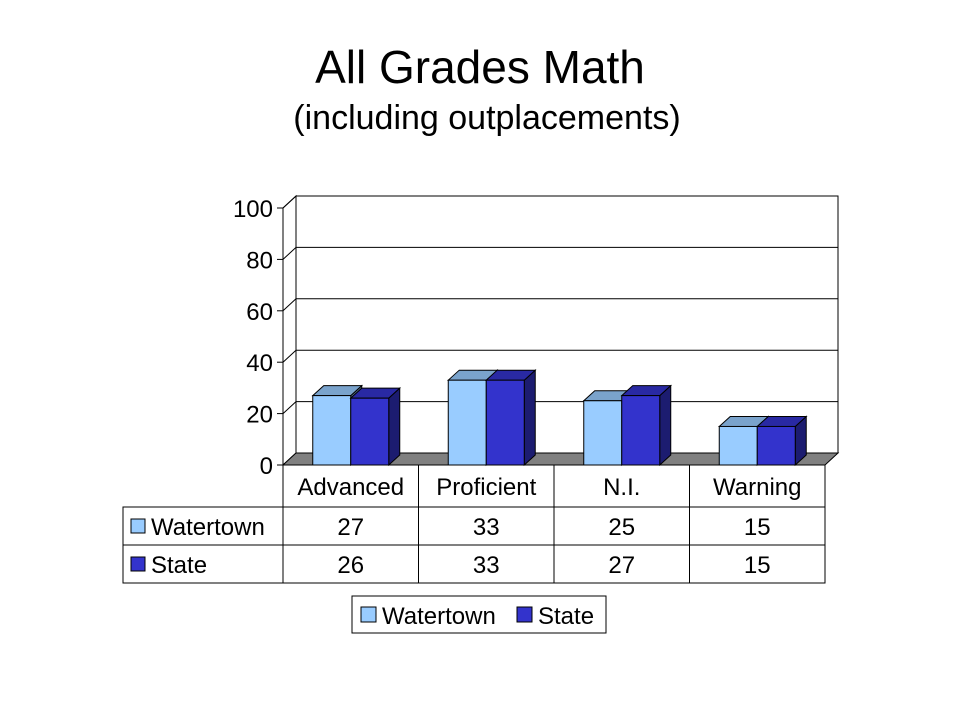  Describe the element at coordinates (259, 260) in the screenshot. I see `y-tick-label: 80` at that location.